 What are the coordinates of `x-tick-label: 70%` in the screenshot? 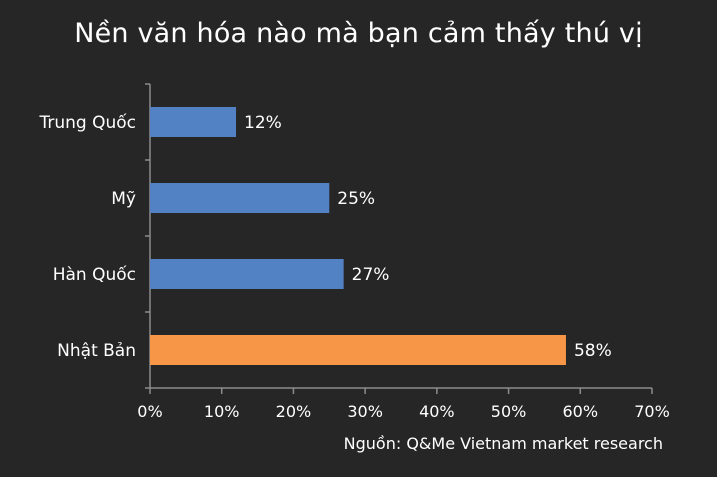 It's located at (652, 411).